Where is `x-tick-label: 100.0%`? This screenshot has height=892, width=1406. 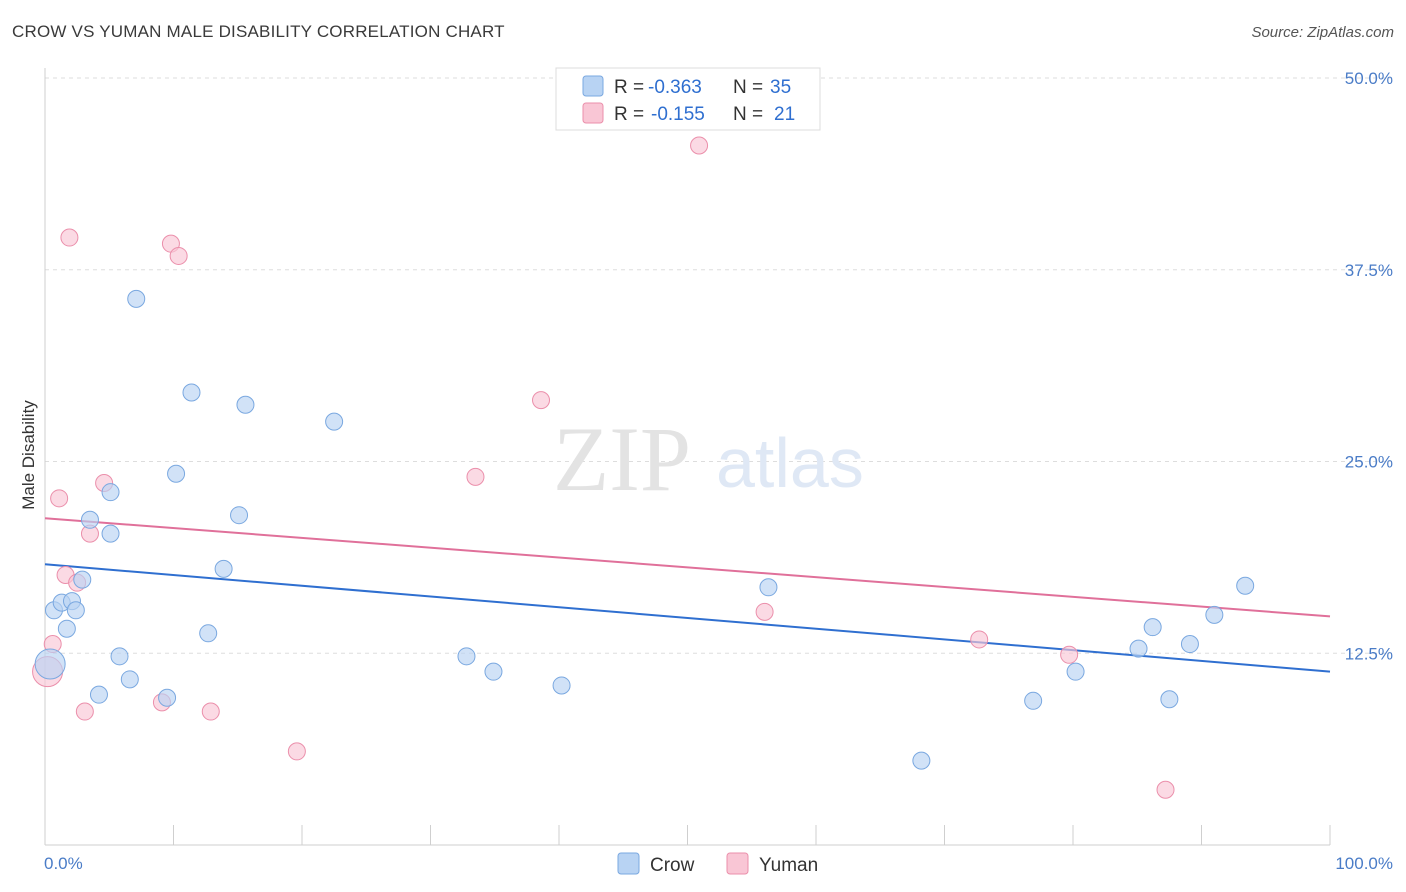
x-tick-label: 100.0% is located at coordinates (1364, 863).